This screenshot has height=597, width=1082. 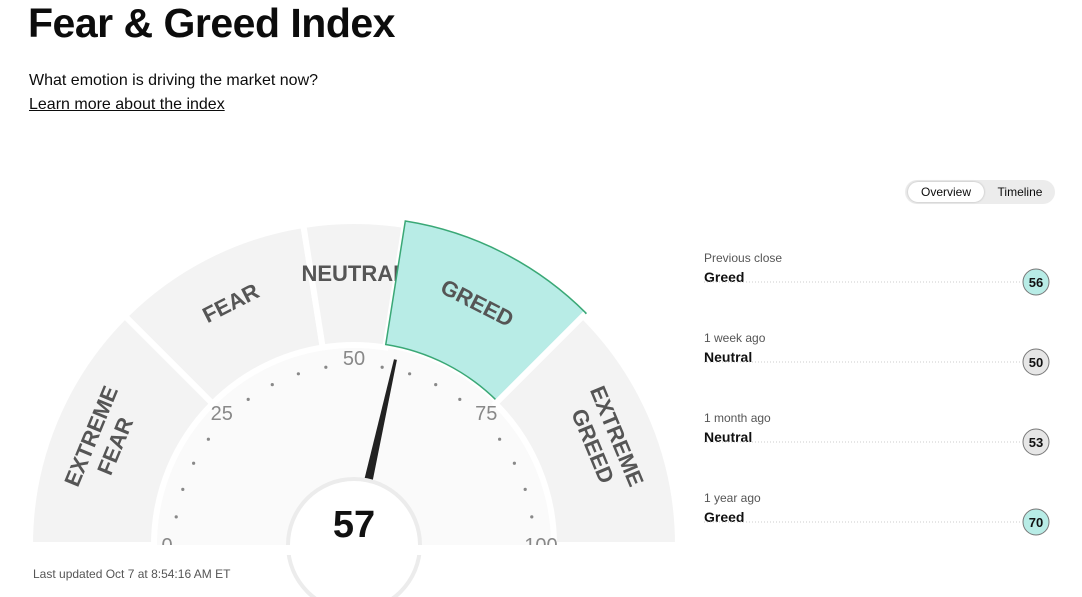 What do you see at coordinates (540, 546) in the screenshot?
I see `tick-label: 100` at bounding box center [540, 546].